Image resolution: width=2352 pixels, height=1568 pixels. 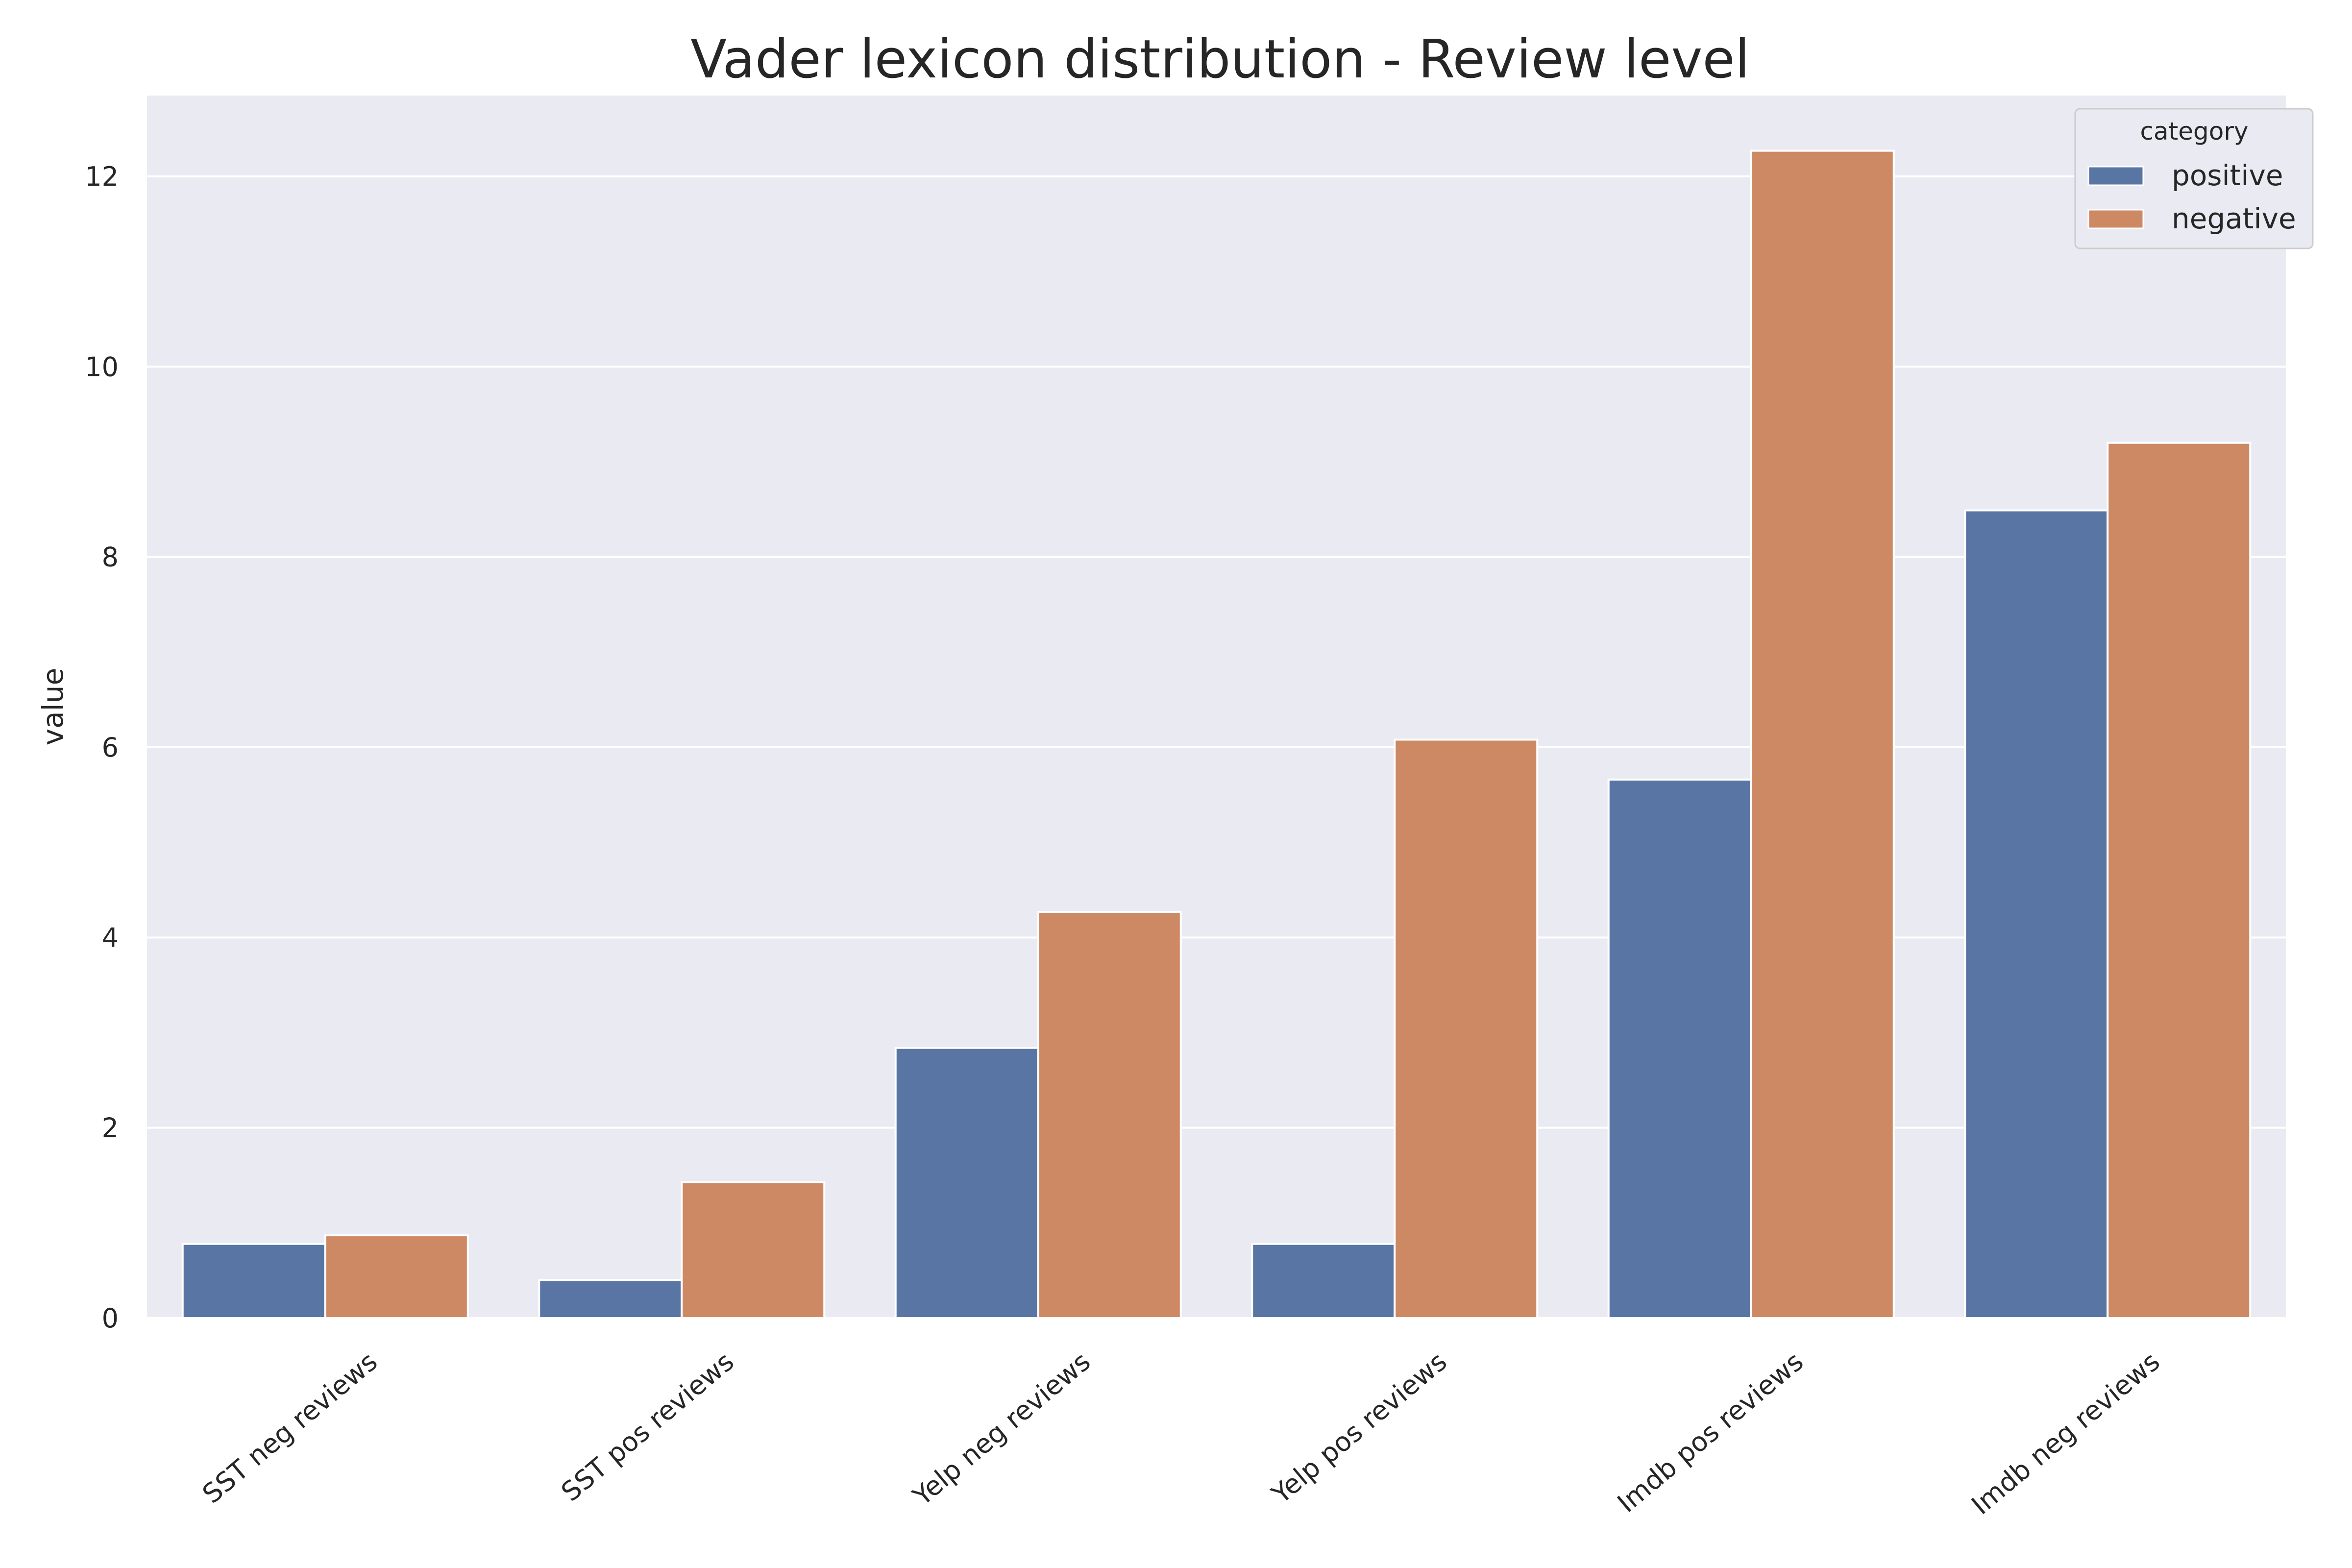 I want to click on y-axis-label: value, so click(x=53, y=706).